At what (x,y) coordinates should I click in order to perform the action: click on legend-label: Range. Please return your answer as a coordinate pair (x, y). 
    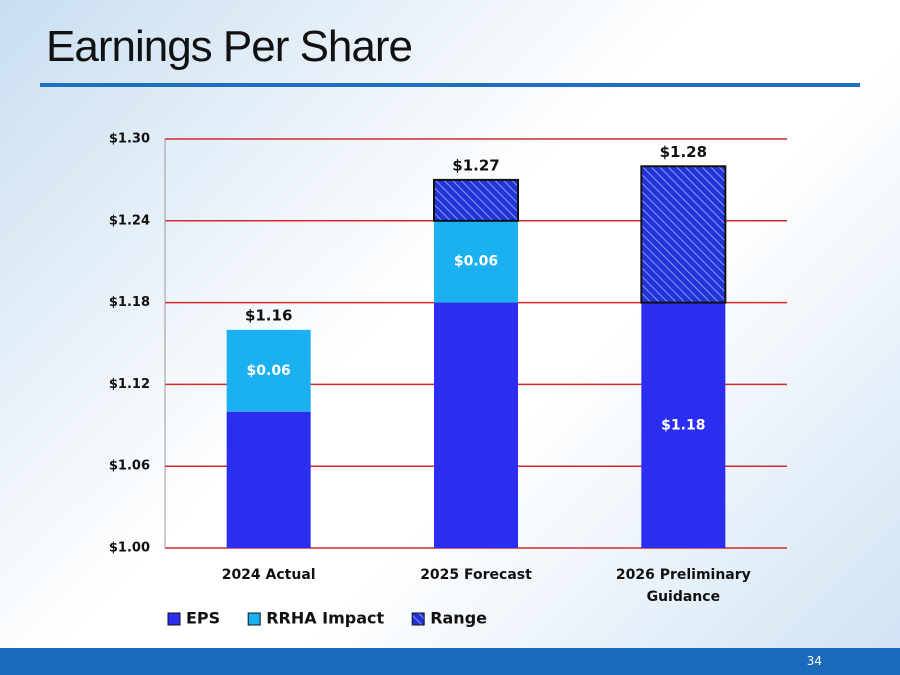
    Looking at the image, I should click on (458, 618).